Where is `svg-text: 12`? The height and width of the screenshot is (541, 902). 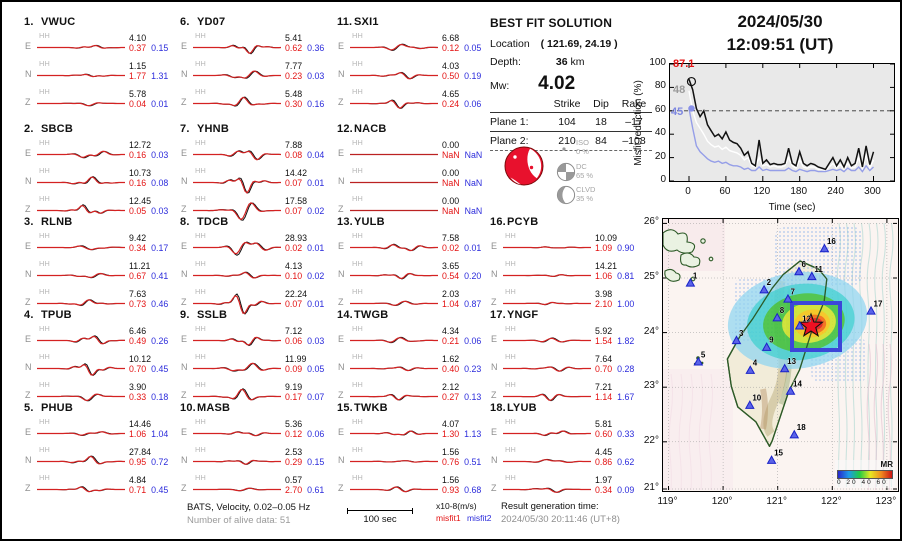 svg-text: 12 is located at coordinates (806, 318).